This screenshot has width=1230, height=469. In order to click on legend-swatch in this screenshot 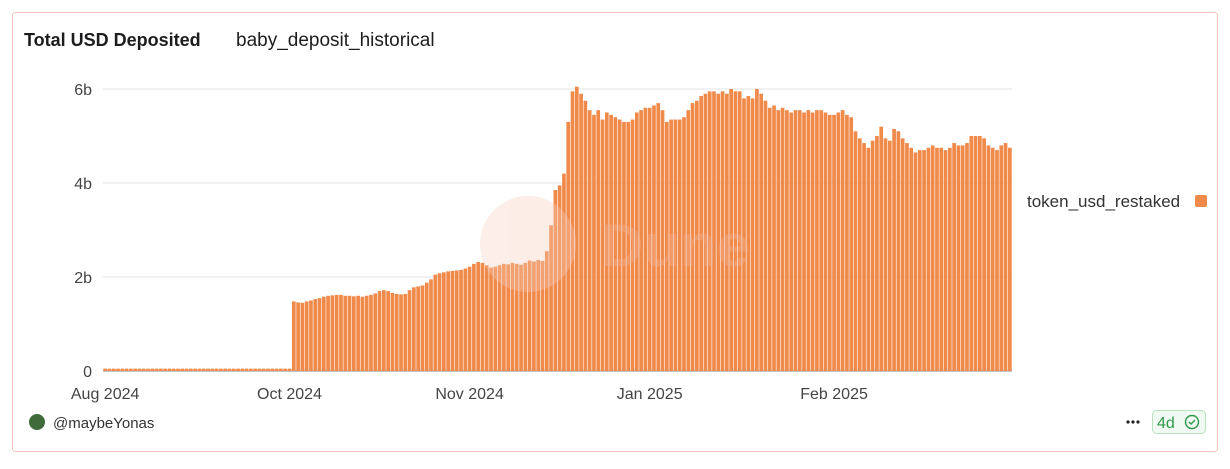, I will do `click(1201, 201)`.